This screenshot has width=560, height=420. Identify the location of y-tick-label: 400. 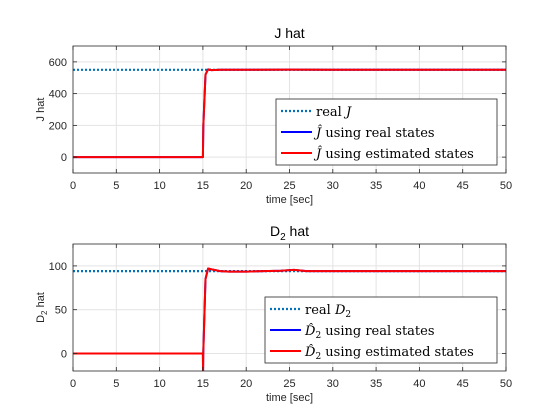
(58, 95).